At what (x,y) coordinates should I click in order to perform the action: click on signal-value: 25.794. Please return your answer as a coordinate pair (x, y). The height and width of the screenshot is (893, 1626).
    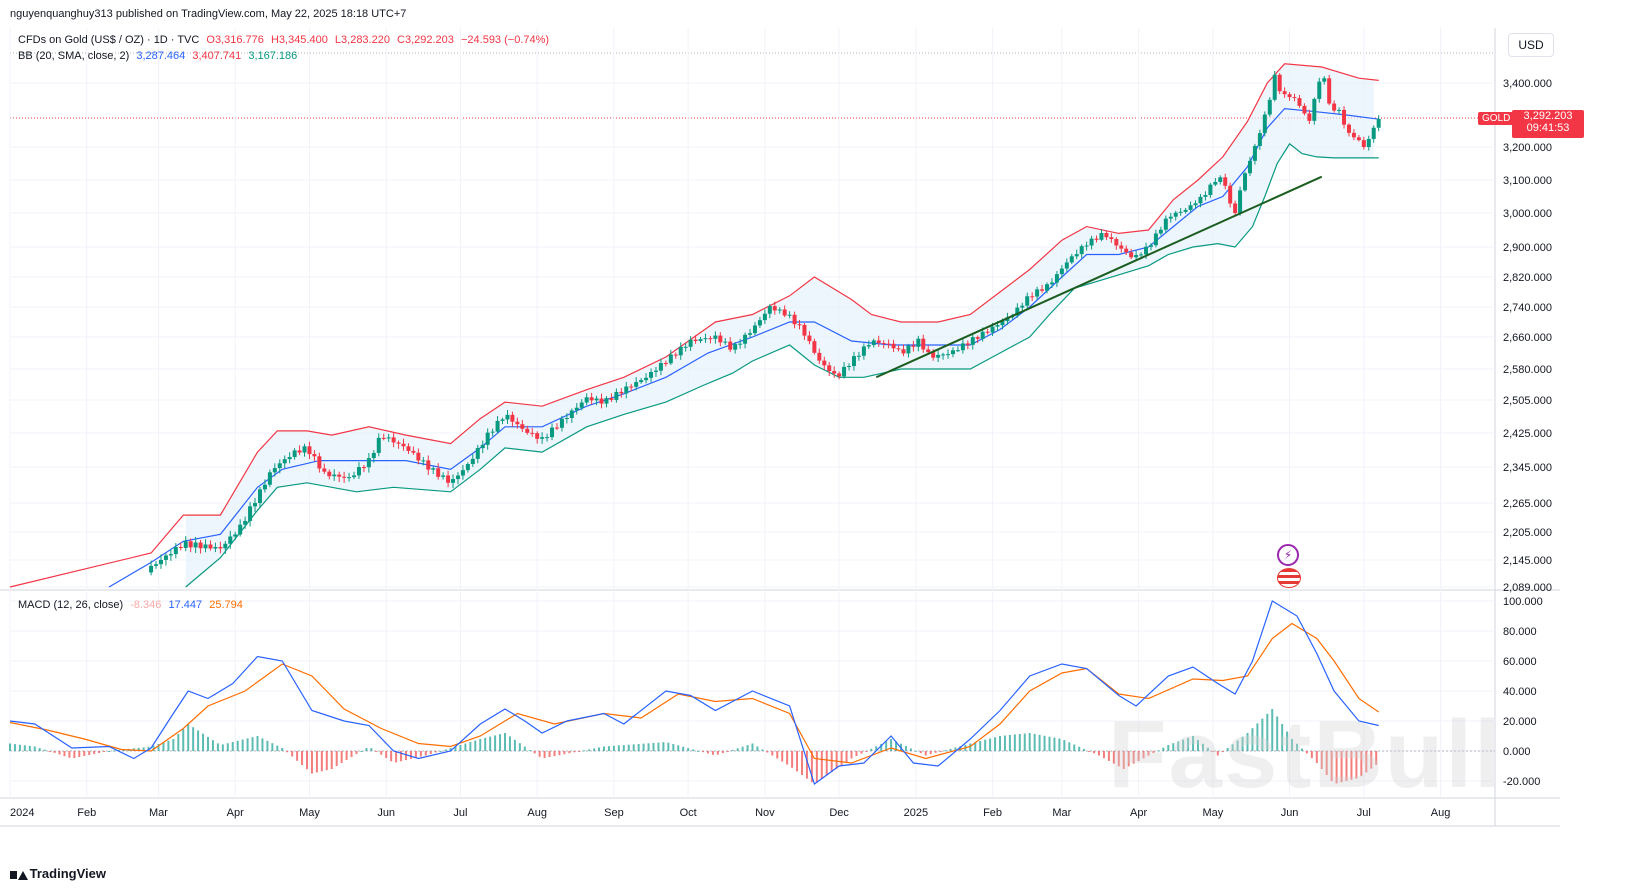
    Looking at the image, I should click on (226, 605).